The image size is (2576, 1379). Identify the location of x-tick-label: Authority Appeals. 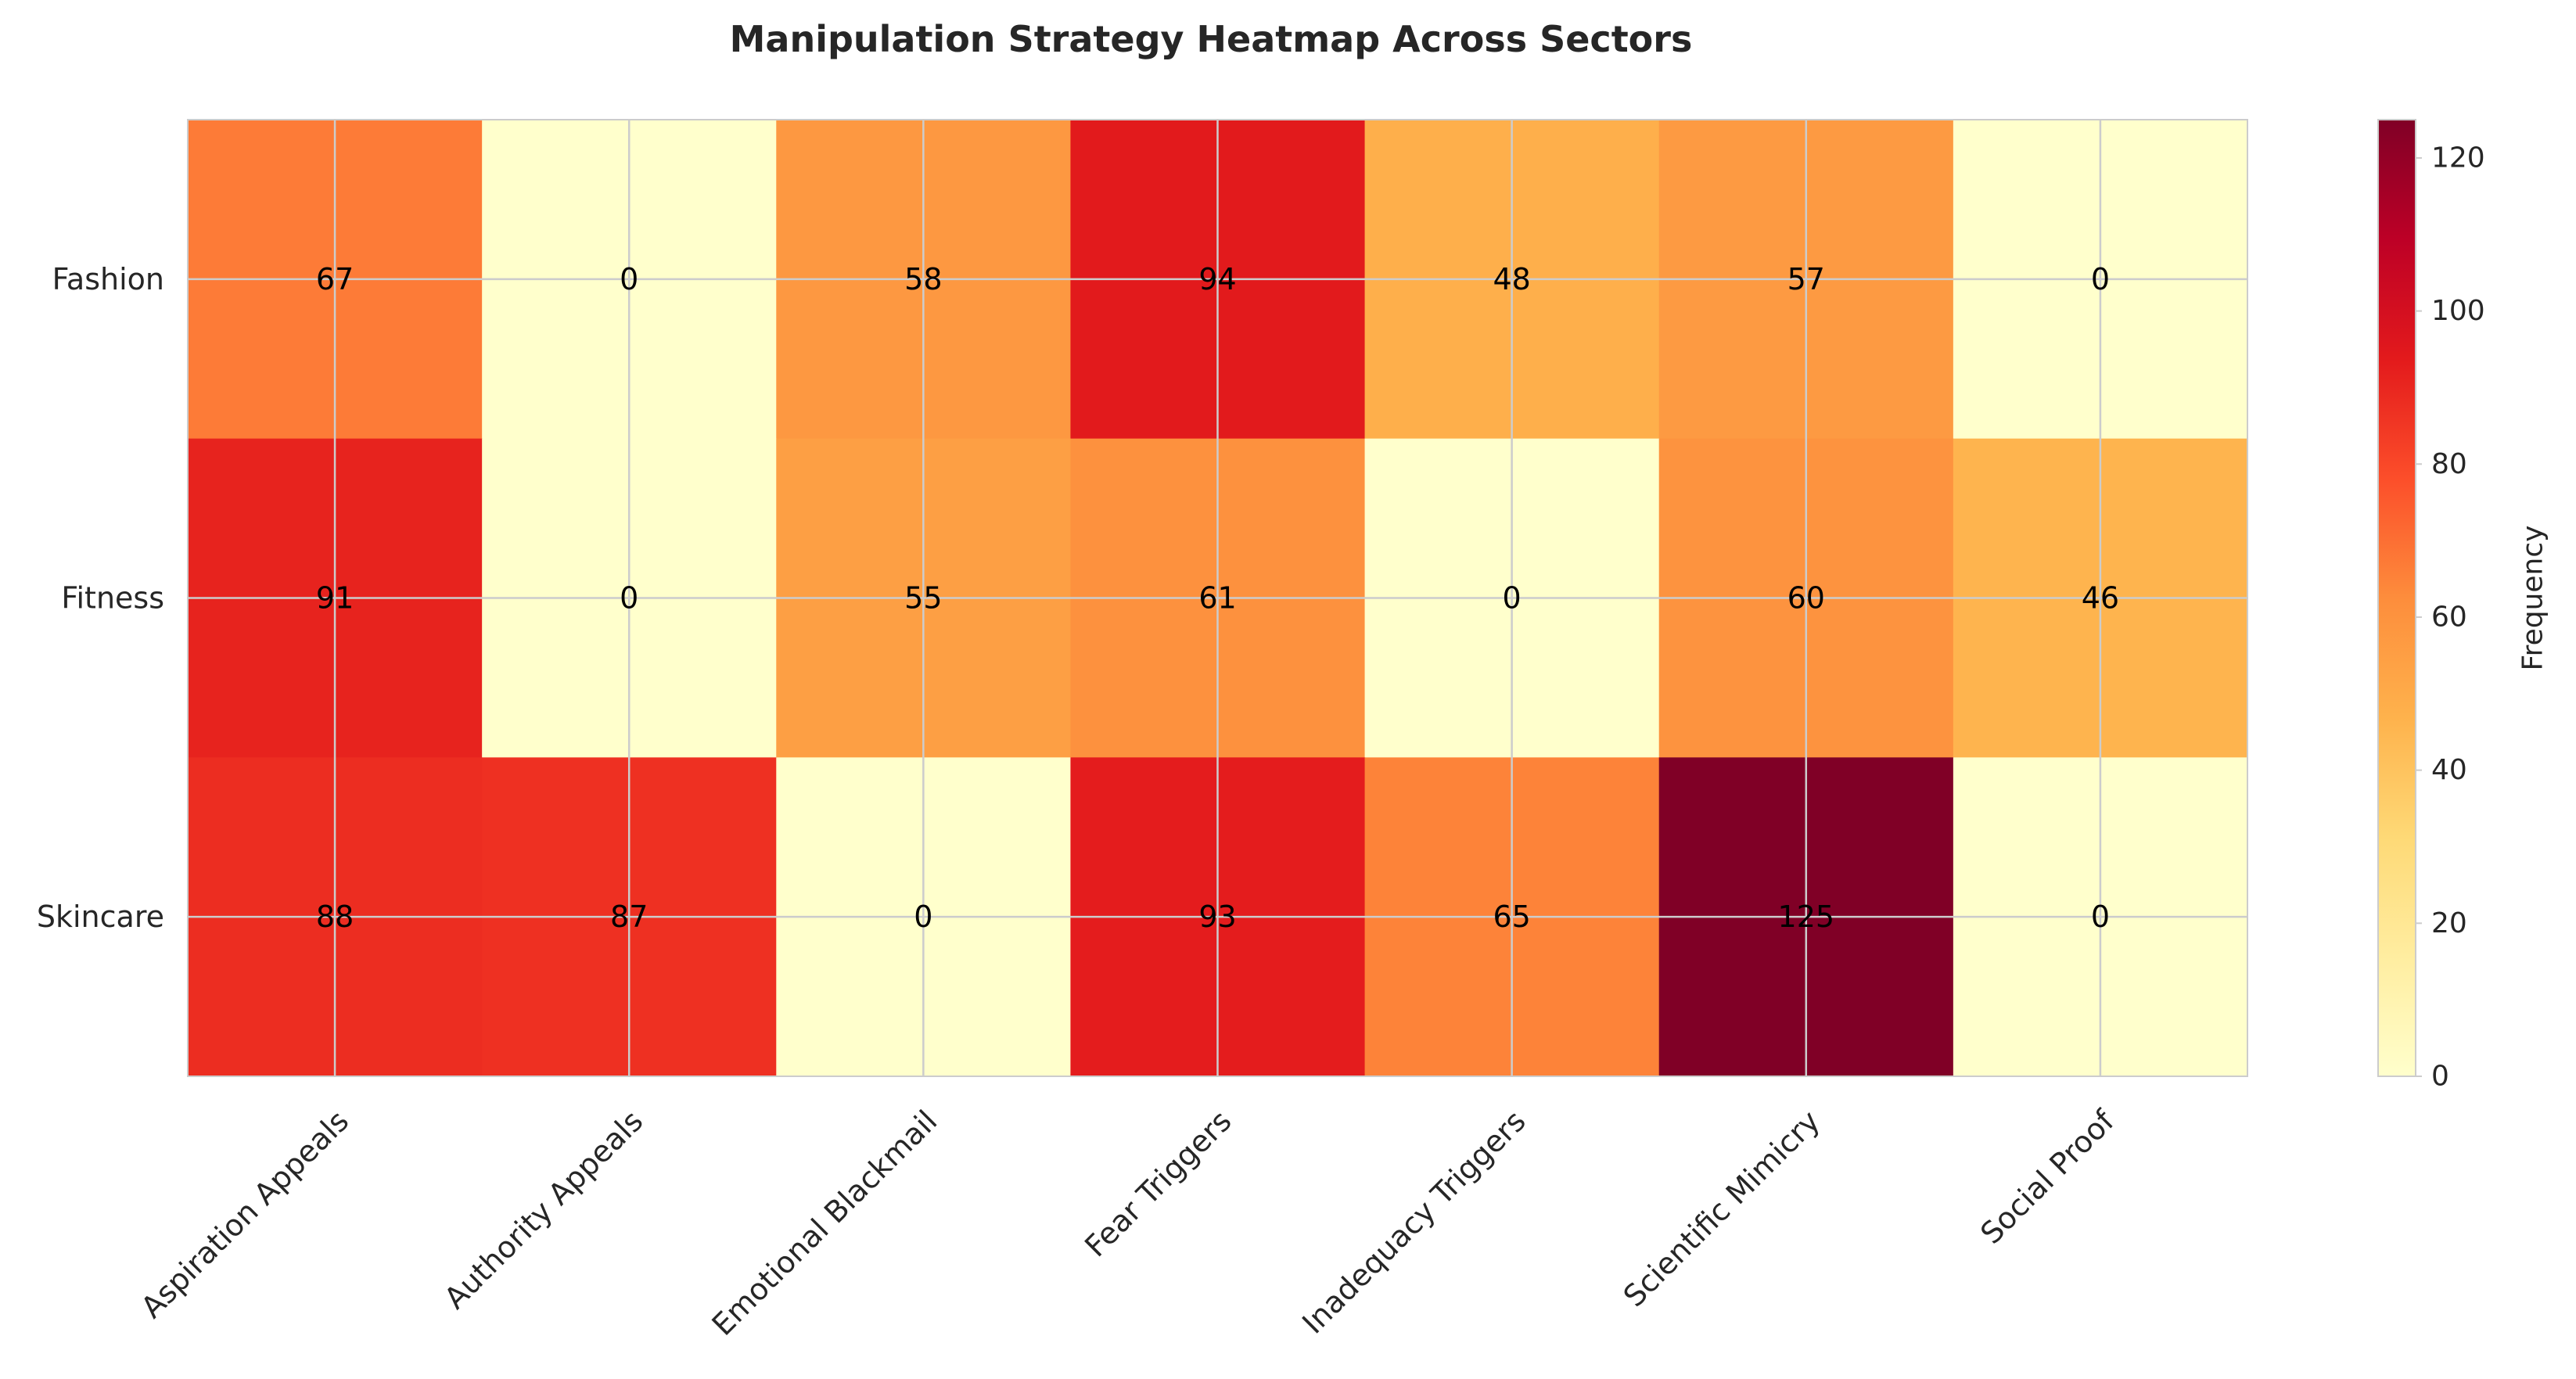
(543, 1210).